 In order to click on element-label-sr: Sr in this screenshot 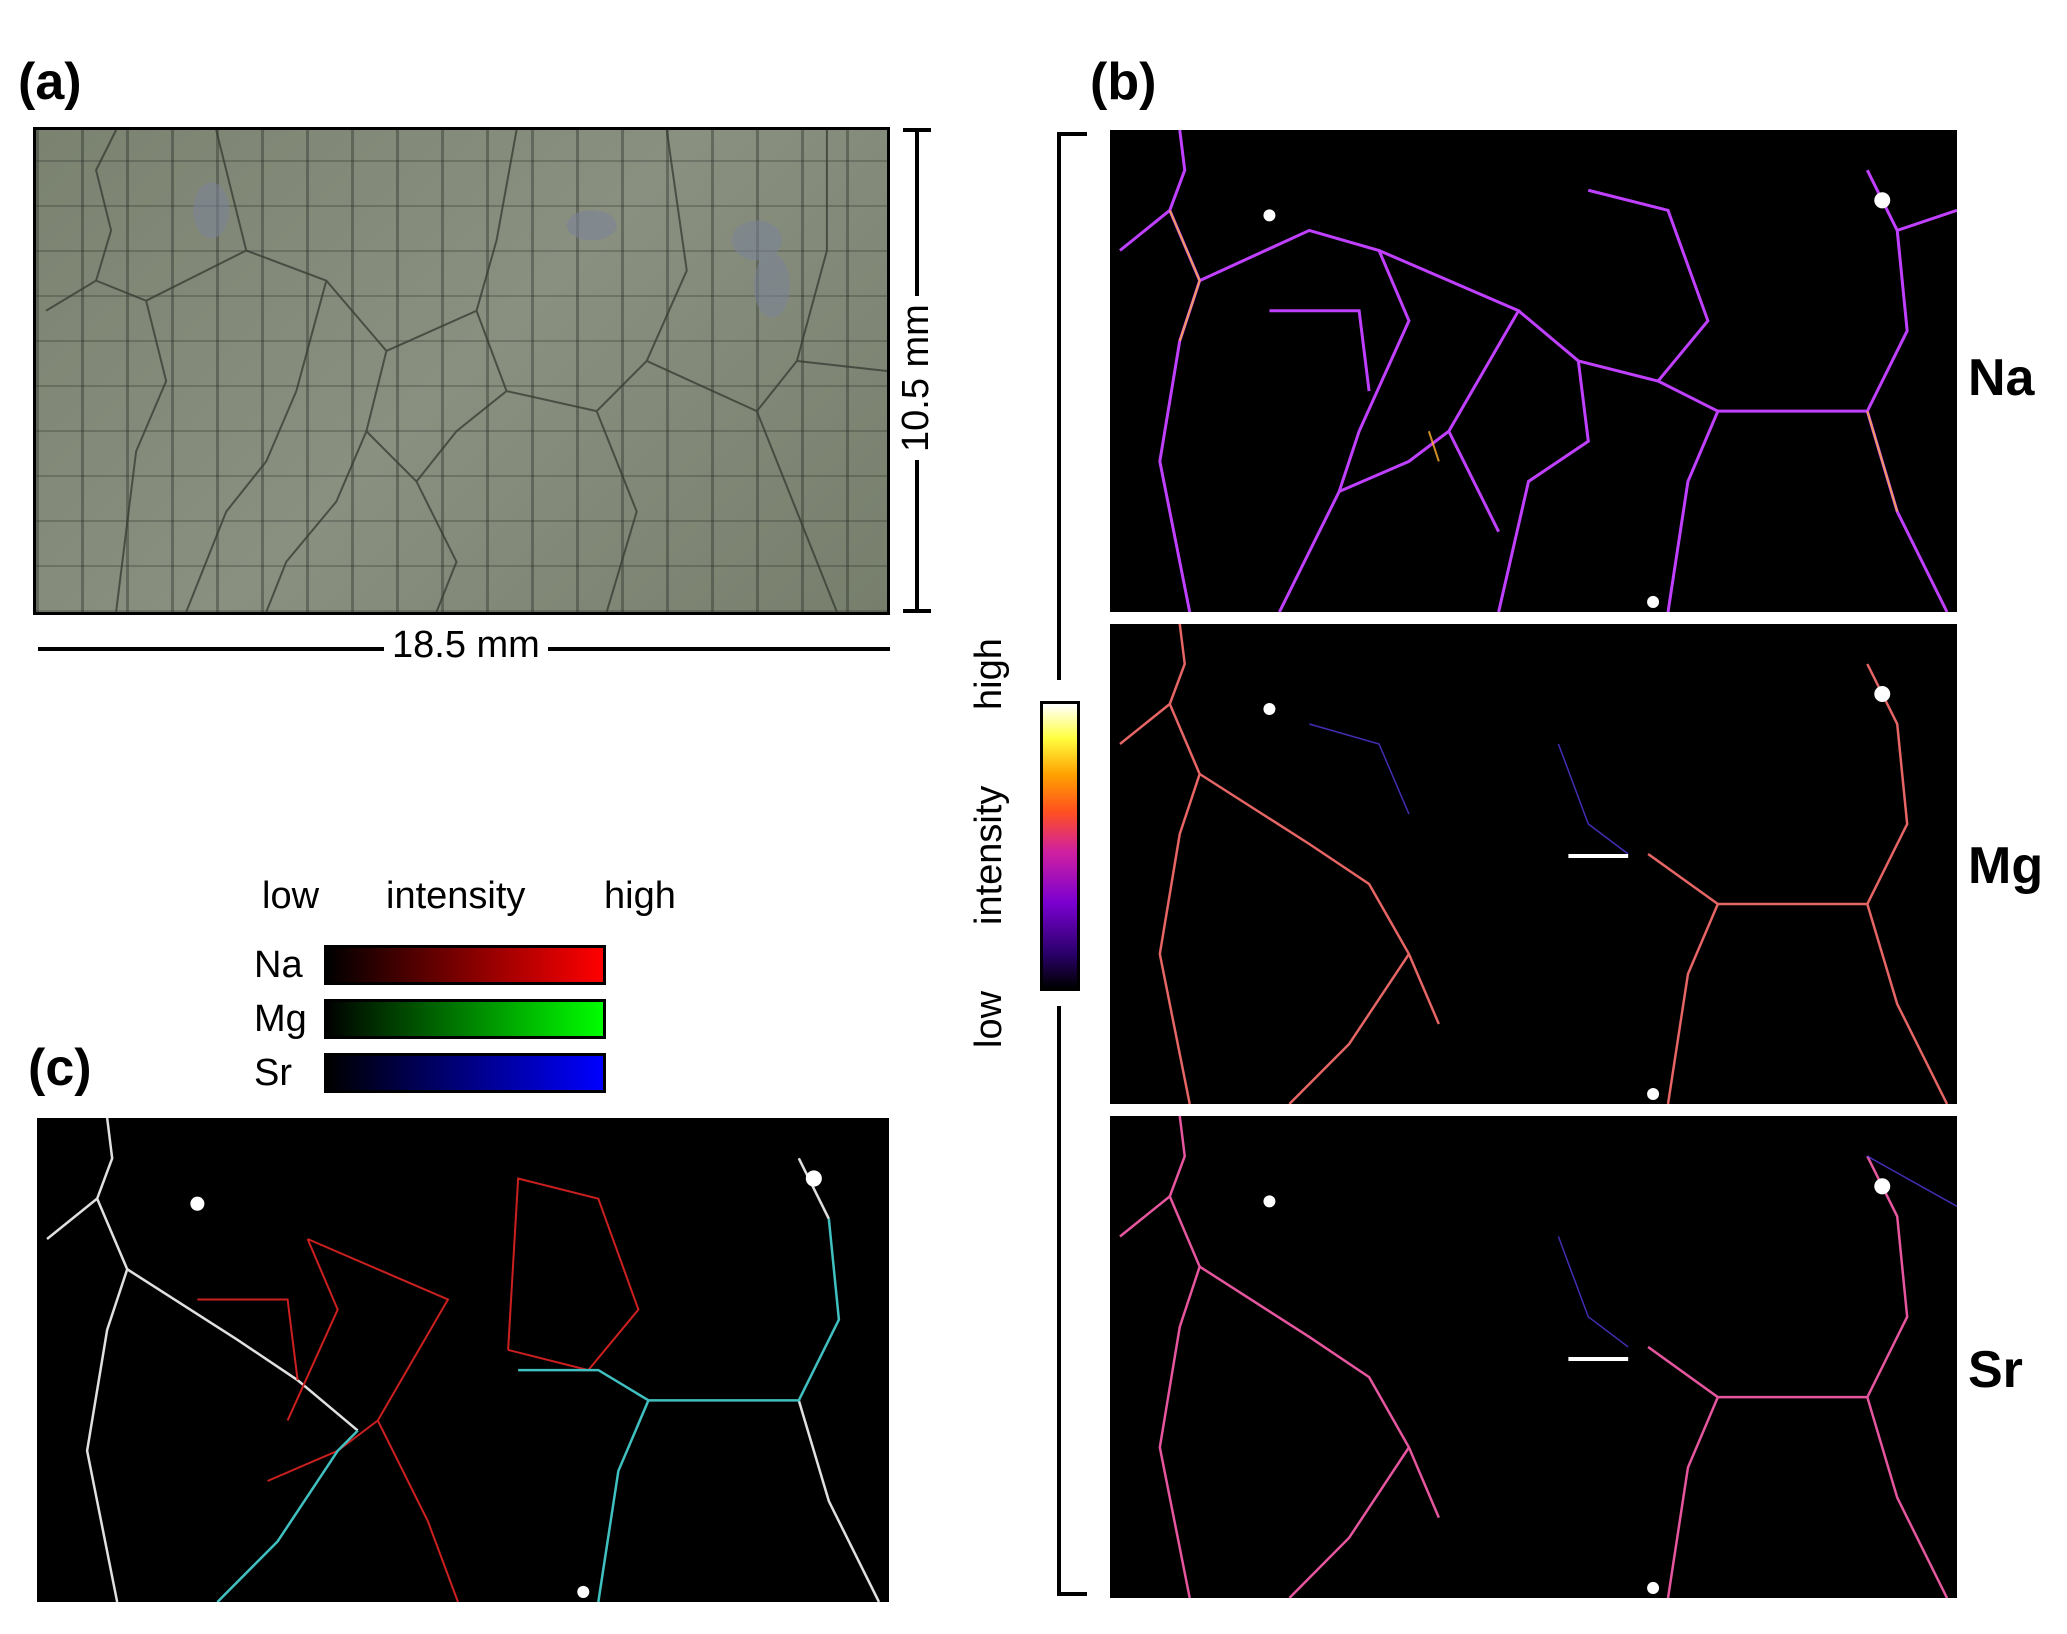, I will do `click(1995, 1370)`.